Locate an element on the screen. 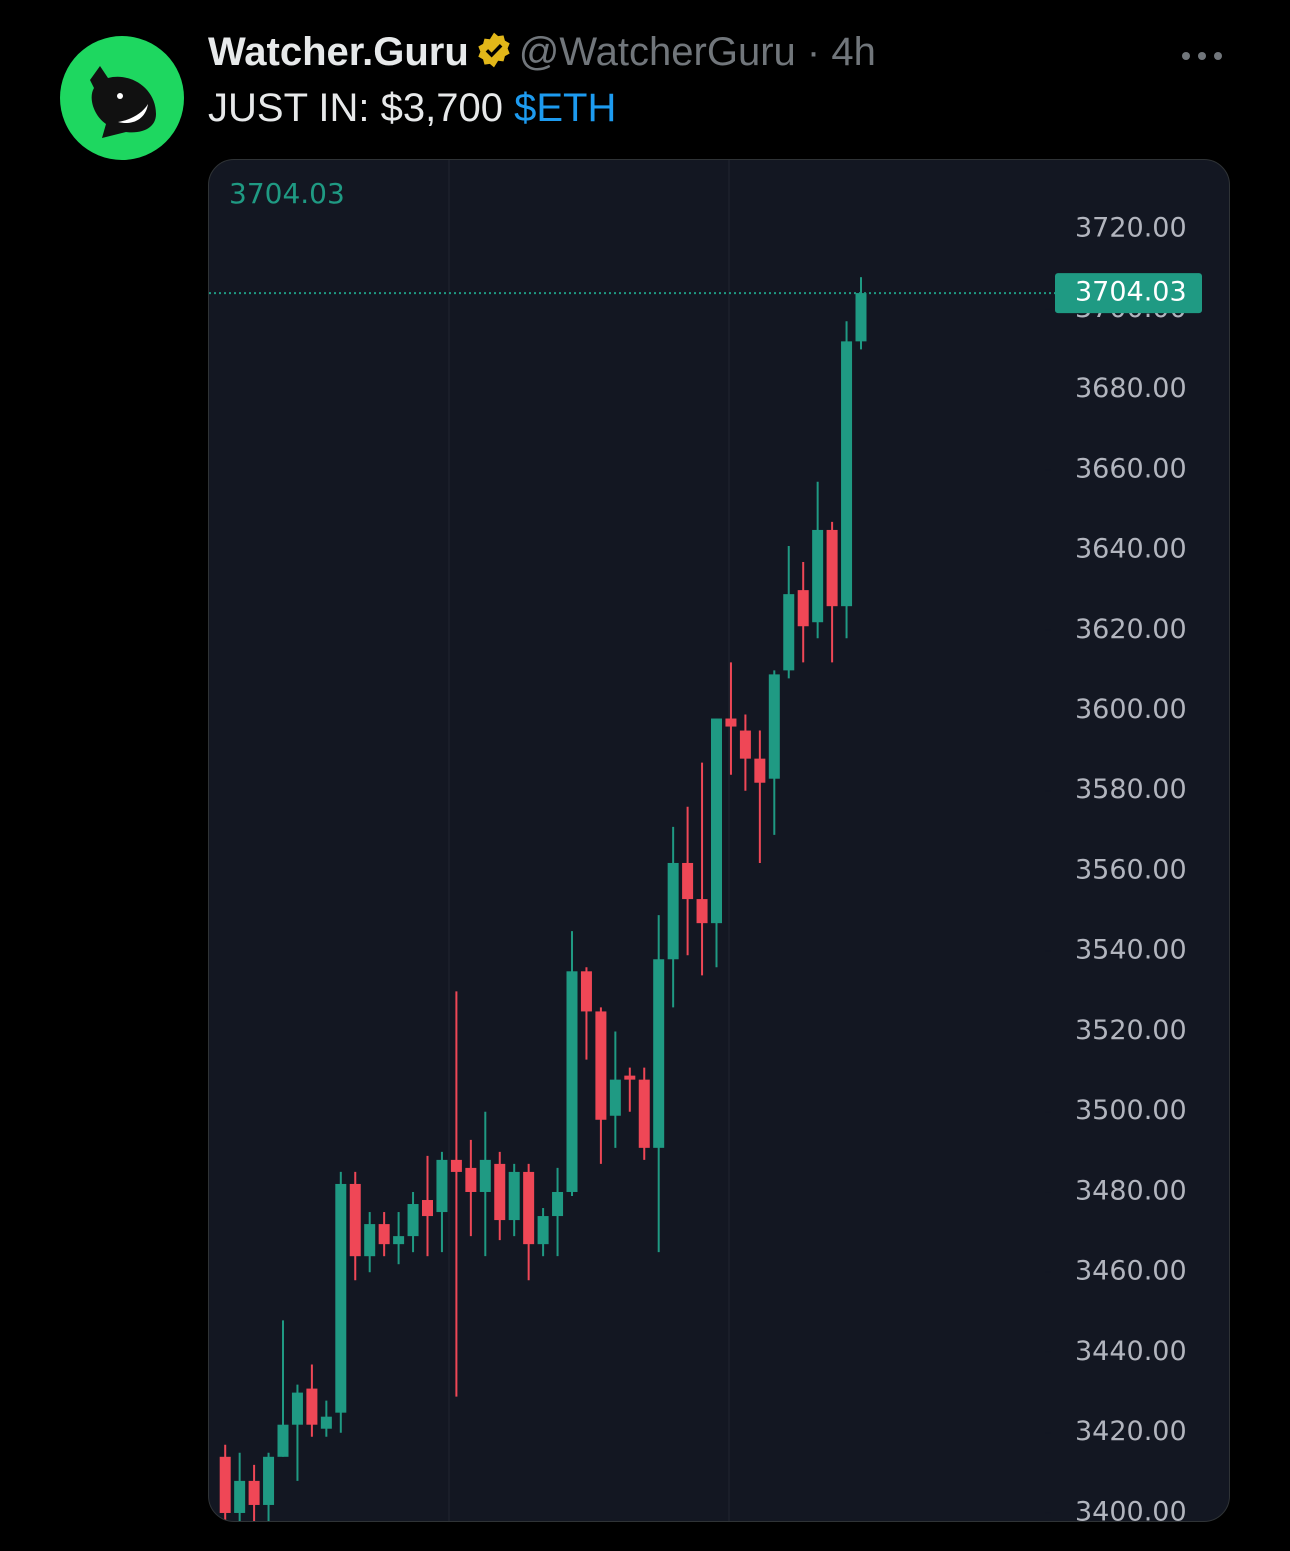 Image resolution: width=1290 pixels, height=1551 pixels. y-tick-label: 3440.00 is located at coordinates (1131, 1351).